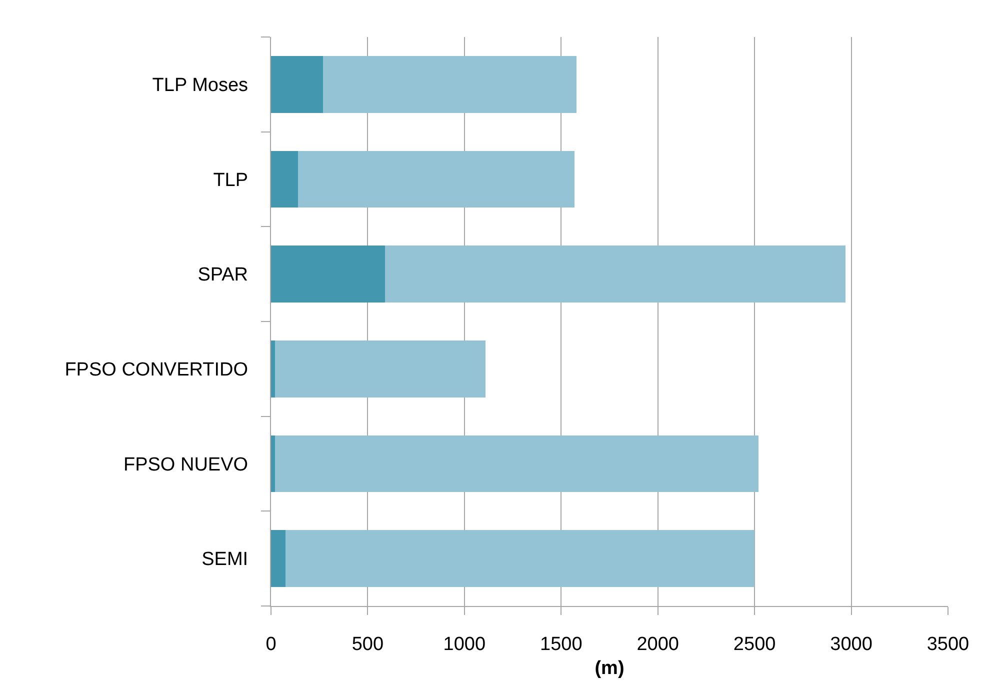 The height and width of the screenshot is (692, 997). What do you see at coordinates (948, 644) in the screenshot?
I see `x-tick-label: 3500` at bounding box center [948, 644].